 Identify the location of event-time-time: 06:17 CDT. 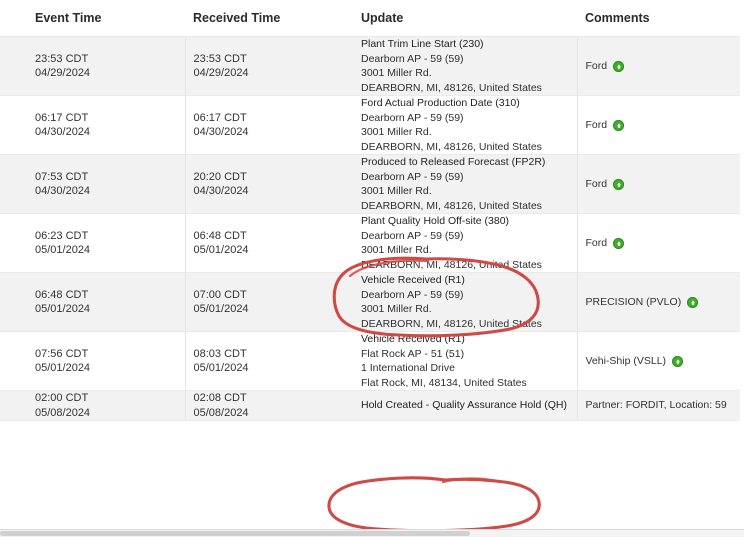
(62, 117).